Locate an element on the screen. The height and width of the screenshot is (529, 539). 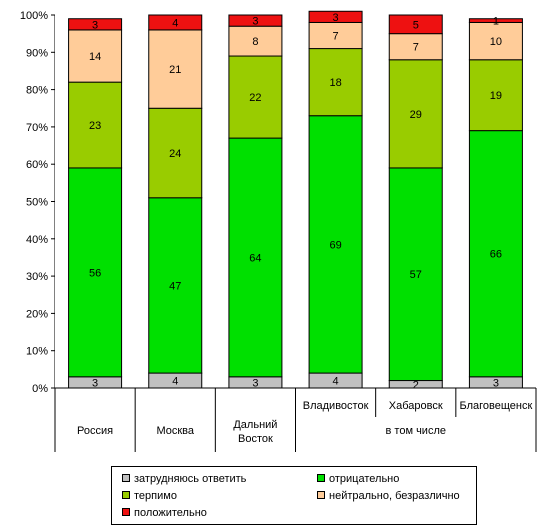
data-label: 10 is located at coordinates (496, 42).